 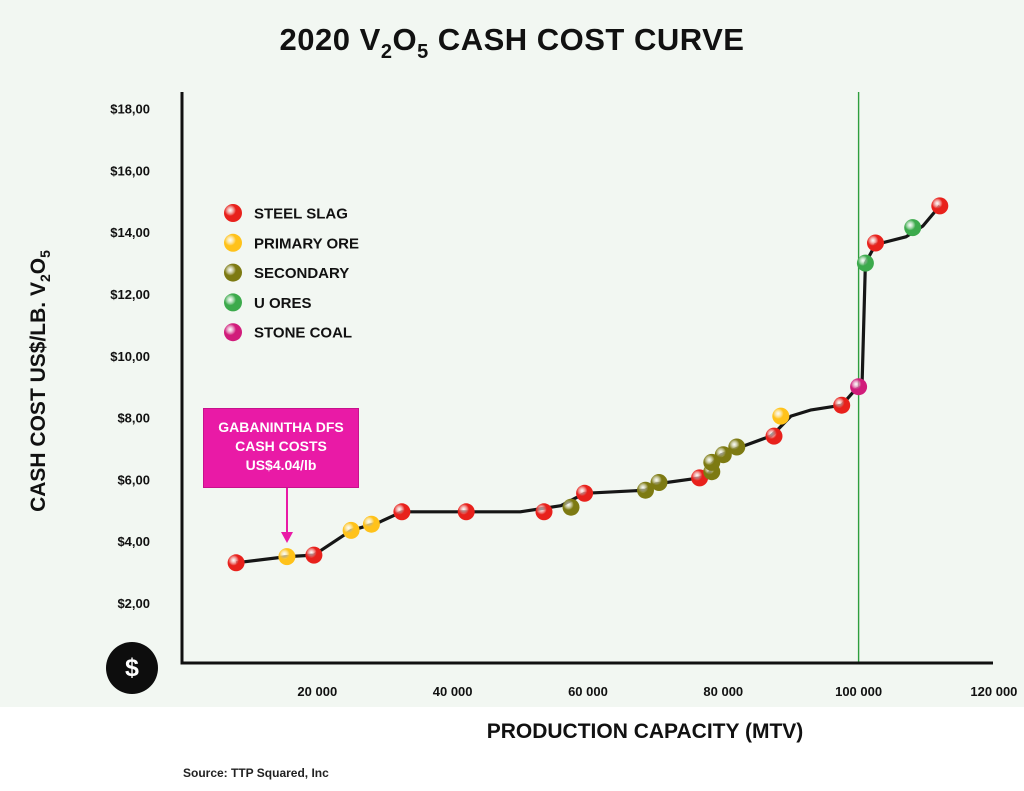 I want to click on legend-marker-primary, so click(x=233, y=242).